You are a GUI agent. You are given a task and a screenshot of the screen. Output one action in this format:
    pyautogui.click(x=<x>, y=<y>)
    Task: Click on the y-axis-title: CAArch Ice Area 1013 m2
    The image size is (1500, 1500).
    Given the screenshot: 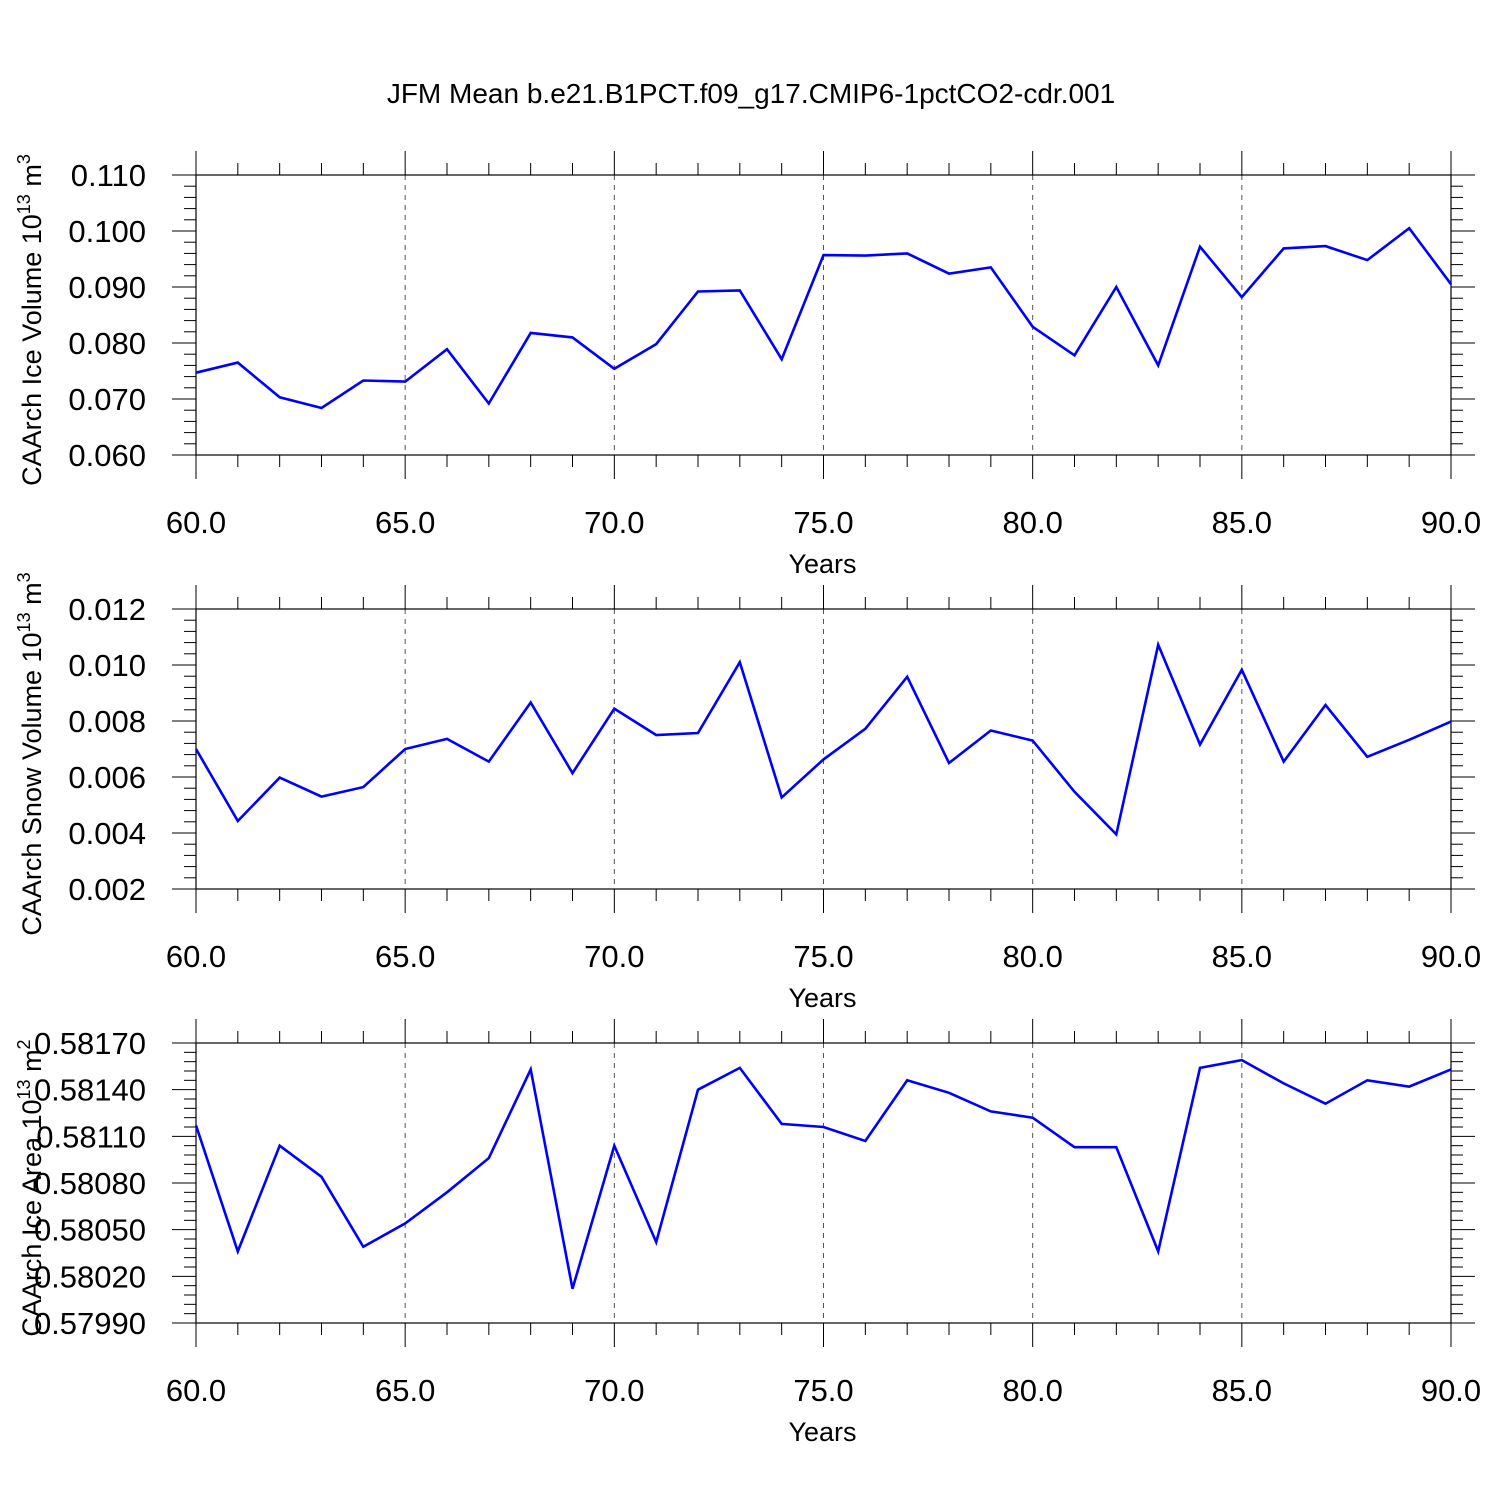 What is the action you would take?
    pyautogui.click(x=30, y=1187)
    